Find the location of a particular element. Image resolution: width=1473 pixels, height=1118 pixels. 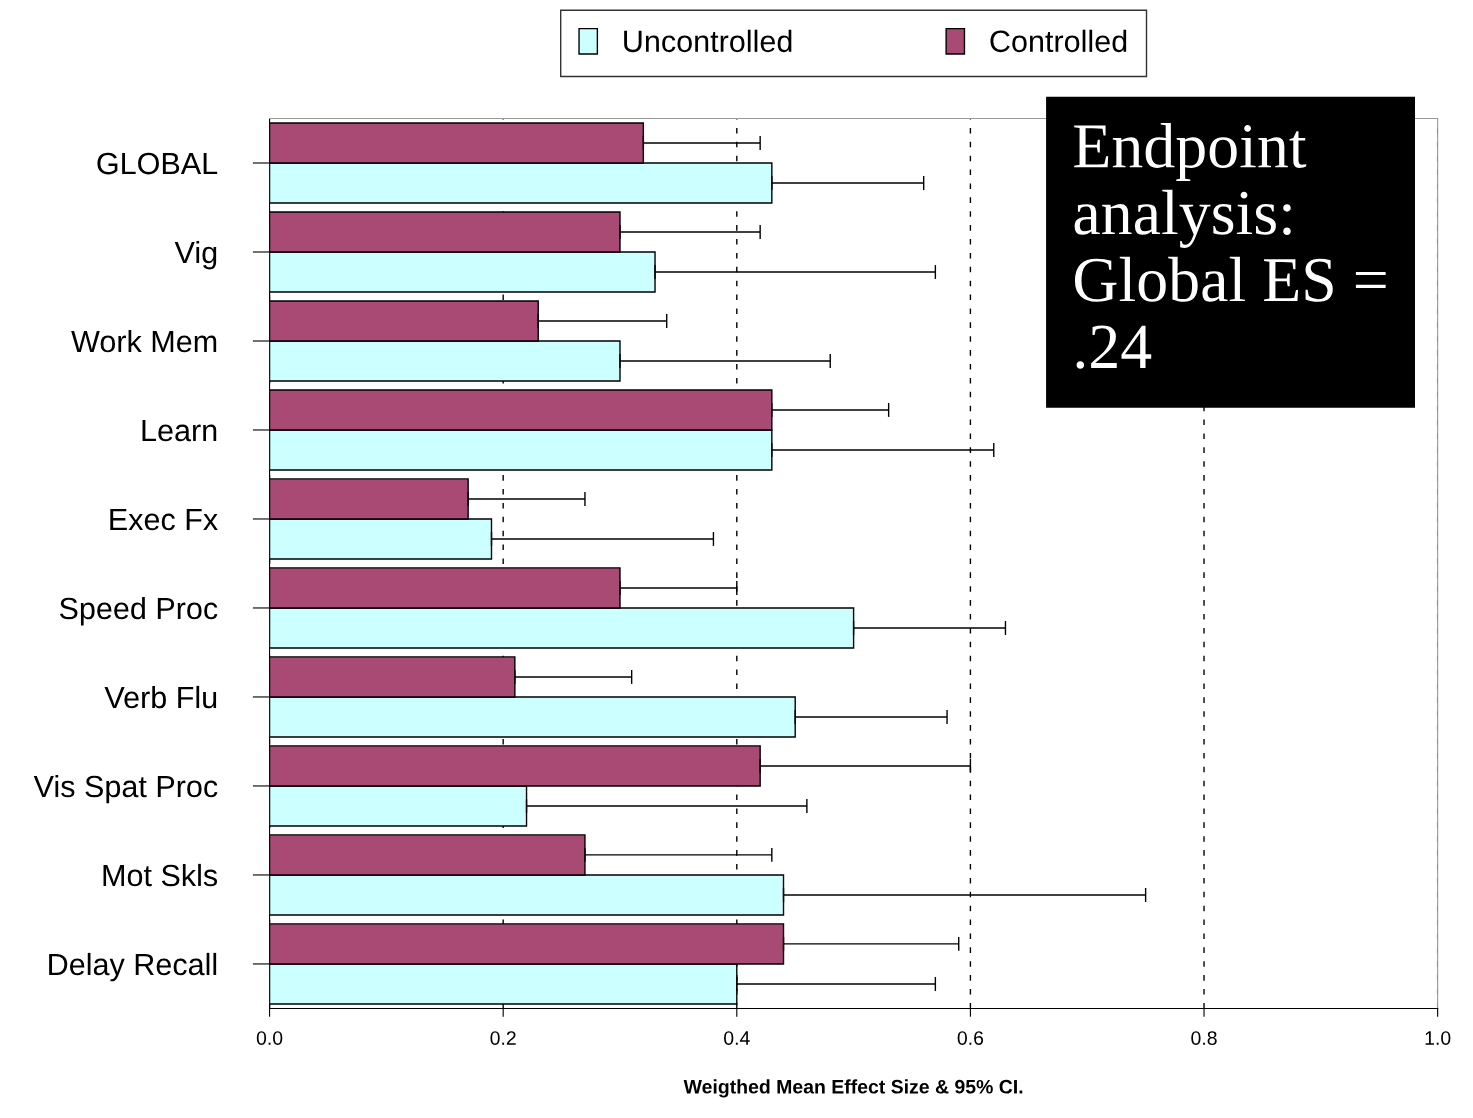

x-tick-label: 1.0 is located at coordinates (1438, 1038).